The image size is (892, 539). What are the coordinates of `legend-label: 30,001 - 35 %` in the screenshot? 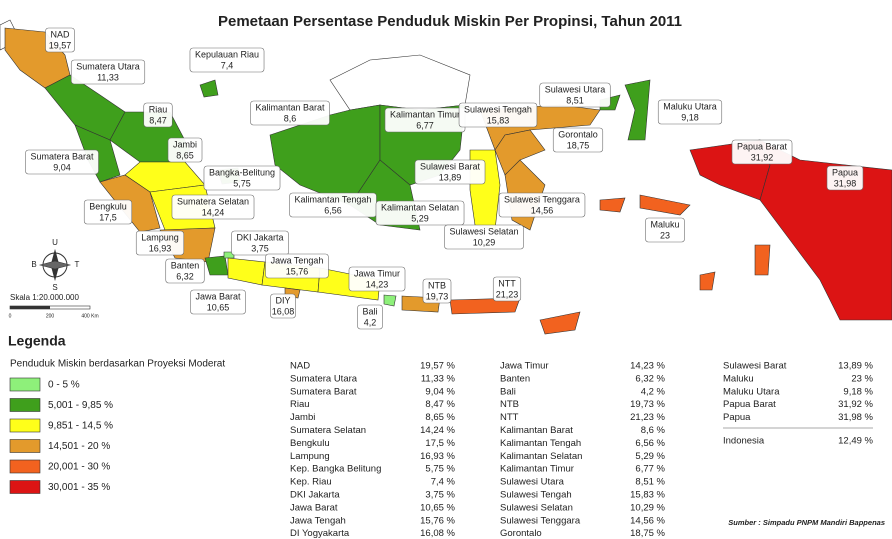 It's located at (79, 487).